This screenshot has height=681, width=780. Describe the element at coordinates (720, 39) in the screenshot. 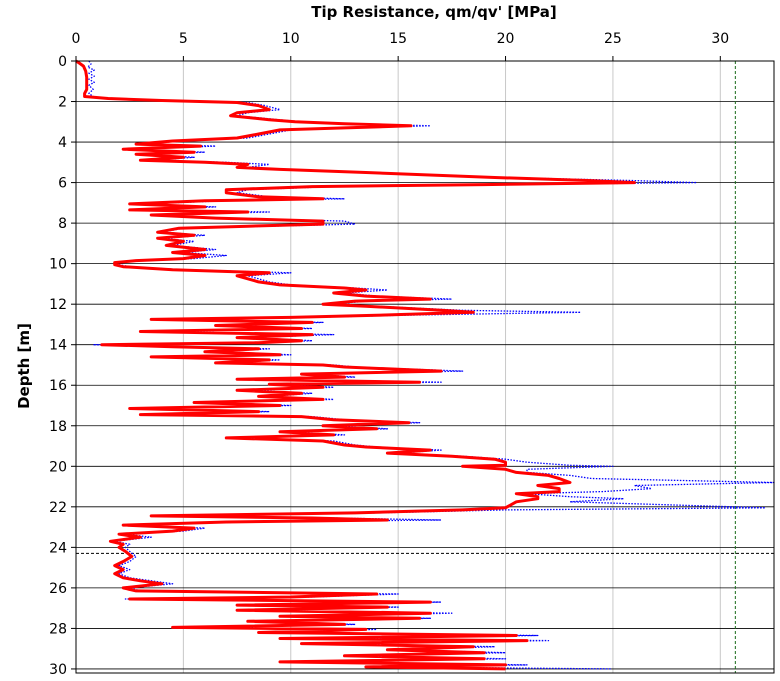

I see `x-tick-label: 30` at that location.